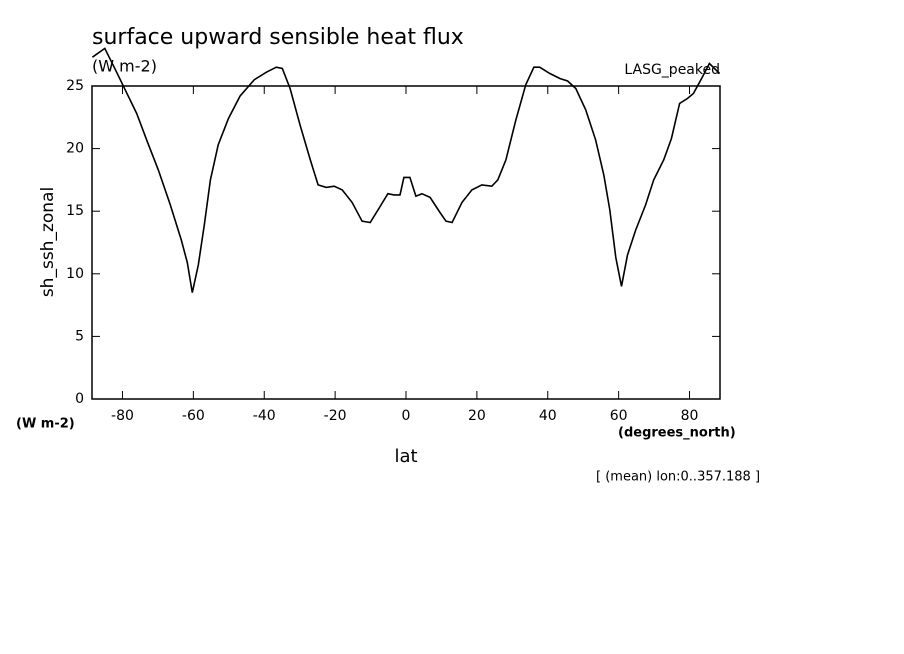 The height and width of the screenshot is (654, 904). Describe the element at coordinates (75, 86) in the screenshot. I see `y-tick-label: 25` at that location.